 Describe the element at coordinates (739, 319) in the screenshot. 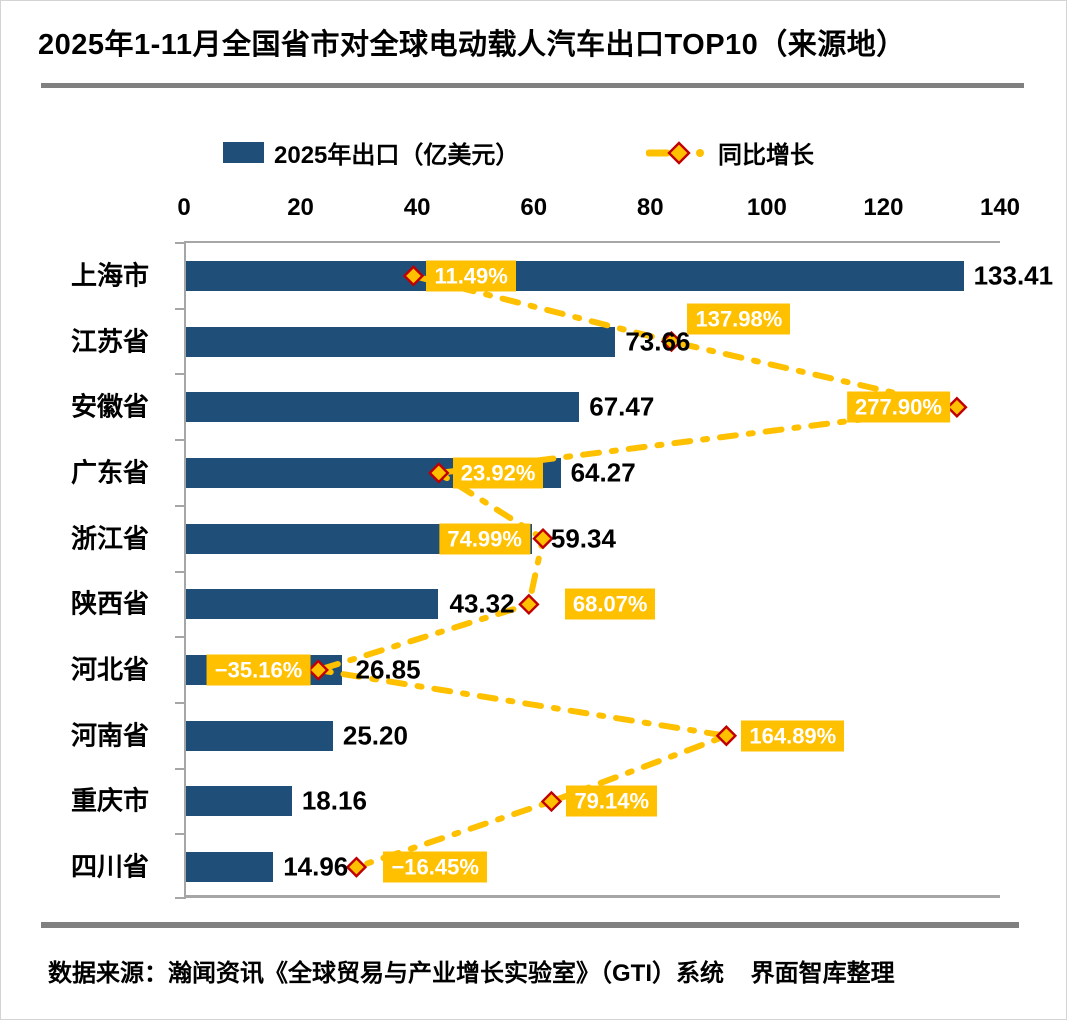

I see `growth-percent-label: 137.98%` at that location.